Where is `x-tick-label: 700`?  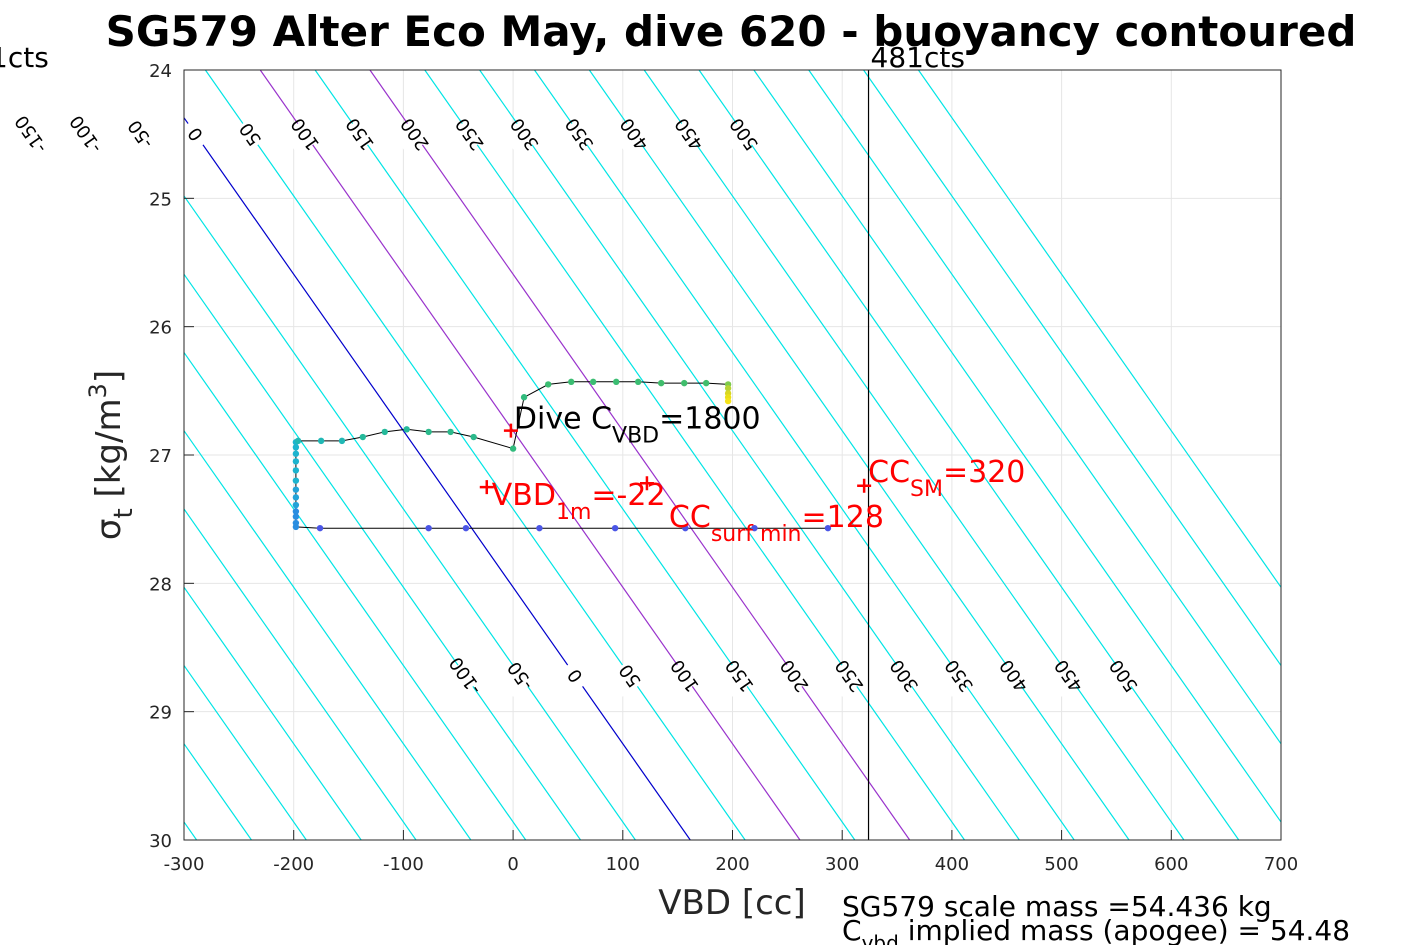 x-tick-label: 700 is located at coordinates (1281, 864).